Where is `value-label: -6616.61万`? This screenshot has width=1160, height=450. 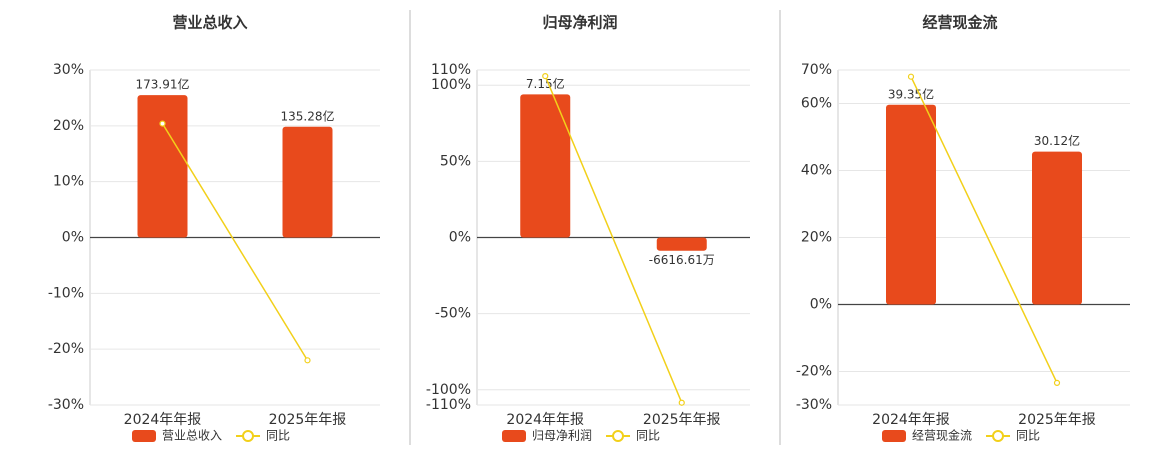 value-label: -6616.61万 is located at coordinates (682, 260).